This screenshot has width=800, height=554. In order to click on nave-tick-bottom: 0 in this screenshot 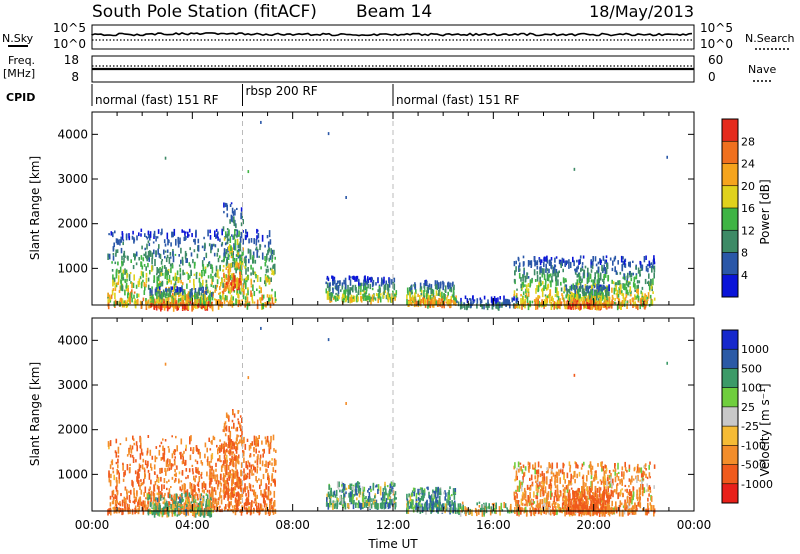, I will do `click(712, 77)`.